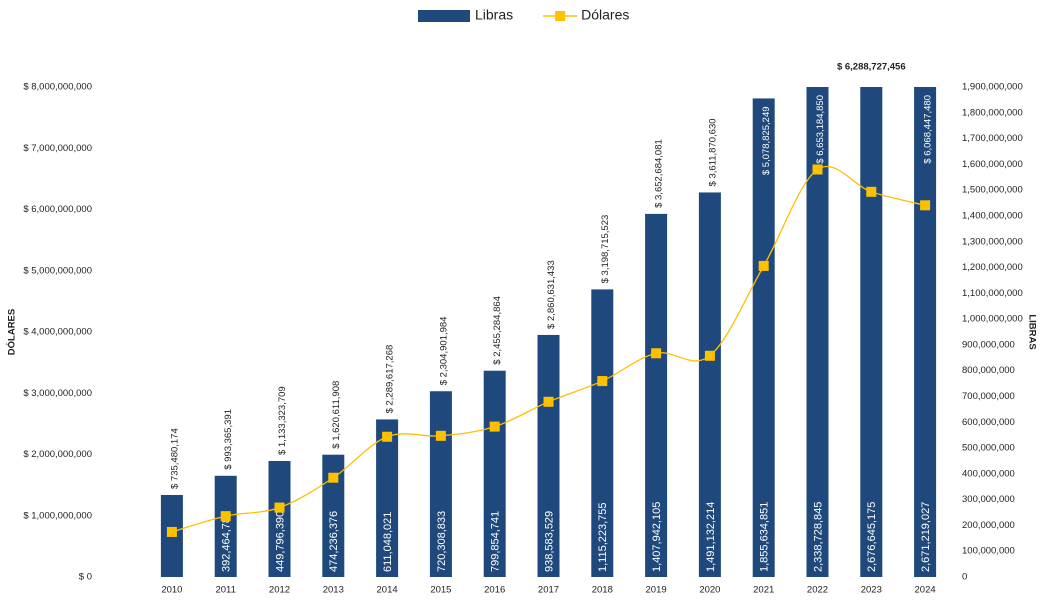 The height and width of the screenshot is (607, 1041). I want to click on x-tick-label: 2021, so click(763, 590).